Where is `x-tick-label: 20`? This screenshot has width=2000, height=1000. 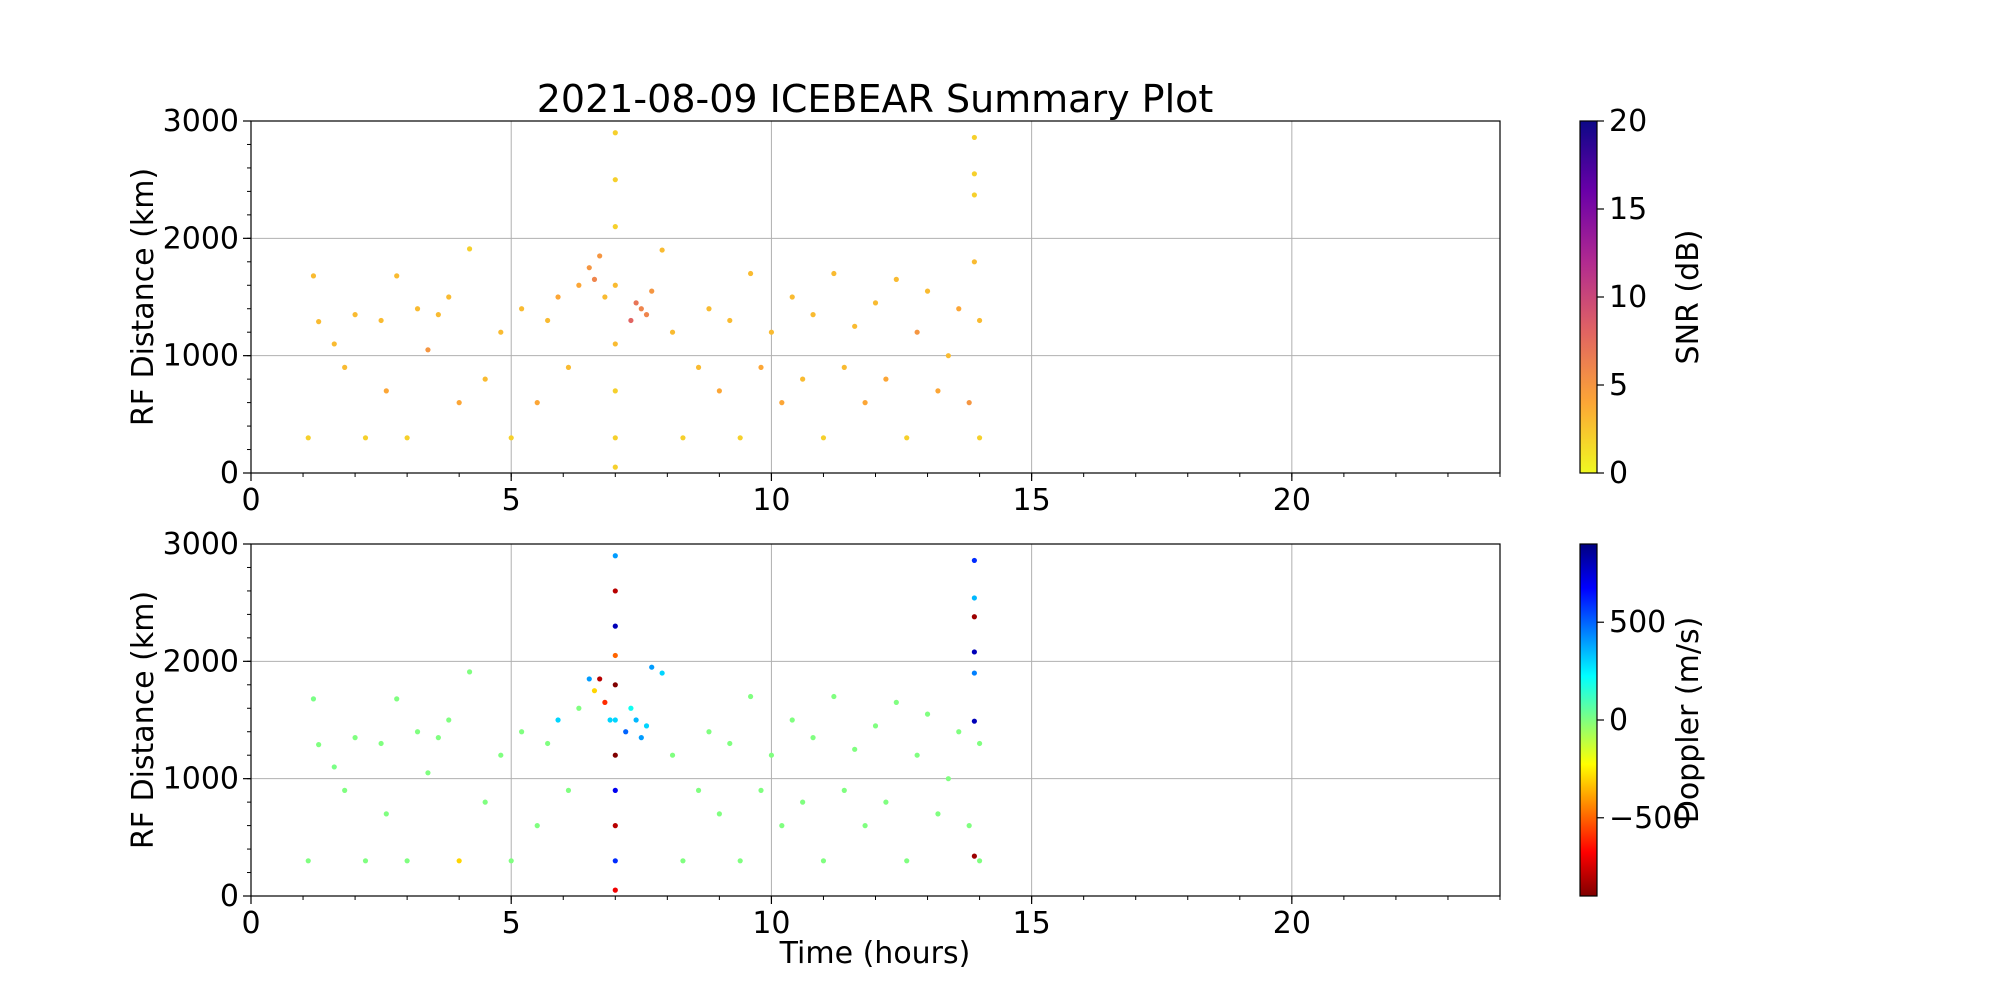 x-tick-label: 20 is located at coordinates (1292, 923).